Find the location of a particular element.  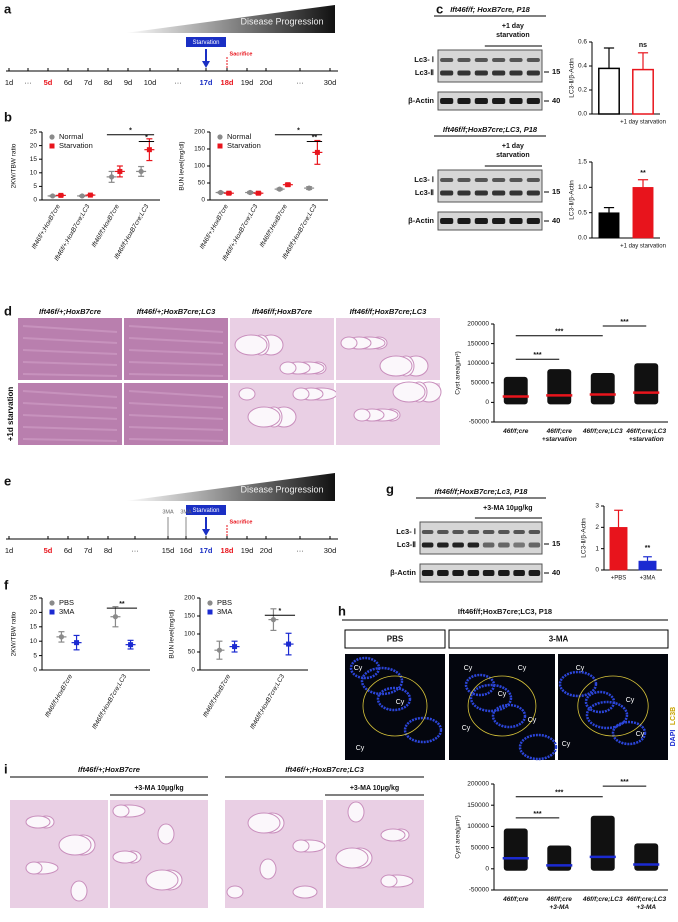

x-tick-label: 46f/f;cre;LC3 is located at coordinates (602, 431).